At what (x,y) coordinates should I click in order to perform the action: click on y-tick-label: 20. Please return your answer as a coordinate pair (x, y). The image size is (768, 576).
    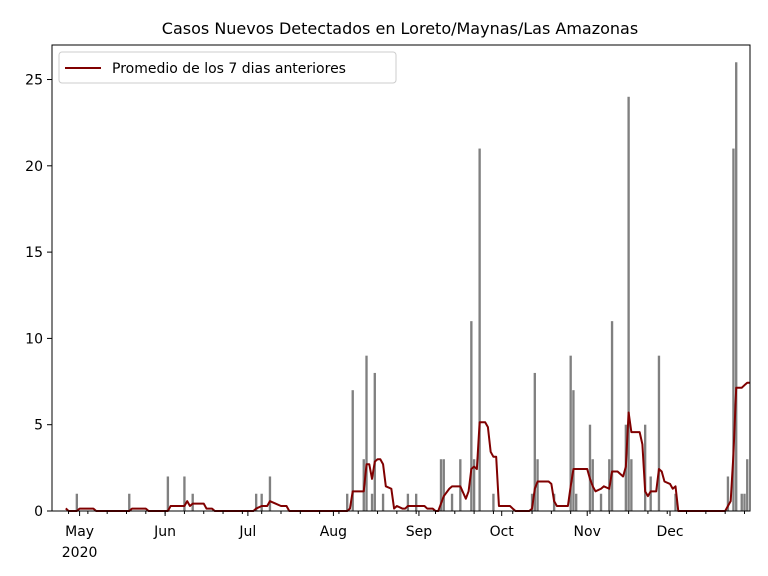
    Looking at the image, I should click on (34, 167).